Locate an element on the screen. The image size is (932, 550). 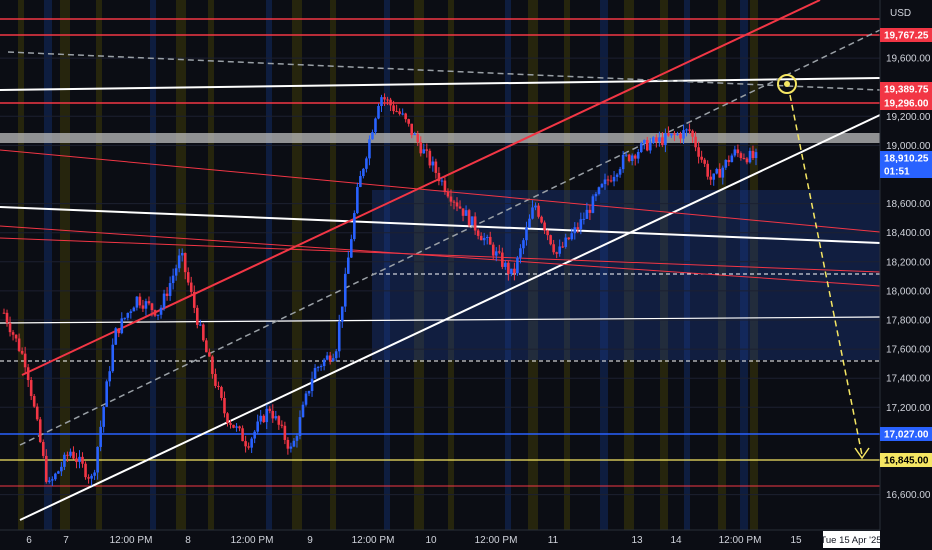
price-tag: 18,910.25 is located at coordinates (906, 159).